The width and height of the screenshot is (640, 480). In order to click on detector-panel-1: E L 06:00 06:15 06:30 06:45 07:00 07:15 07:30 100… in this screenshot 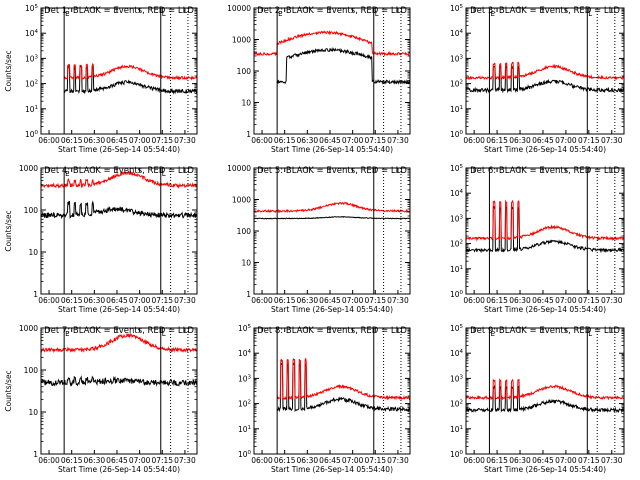, I will do `click(101, 79)`.